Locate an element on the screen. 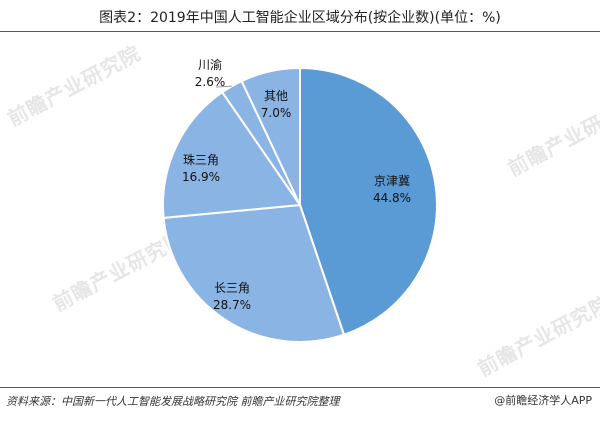 The height and width of the screenshot is (421, 600). slice-label: 京津冀 is located at coordinates (392, 181).